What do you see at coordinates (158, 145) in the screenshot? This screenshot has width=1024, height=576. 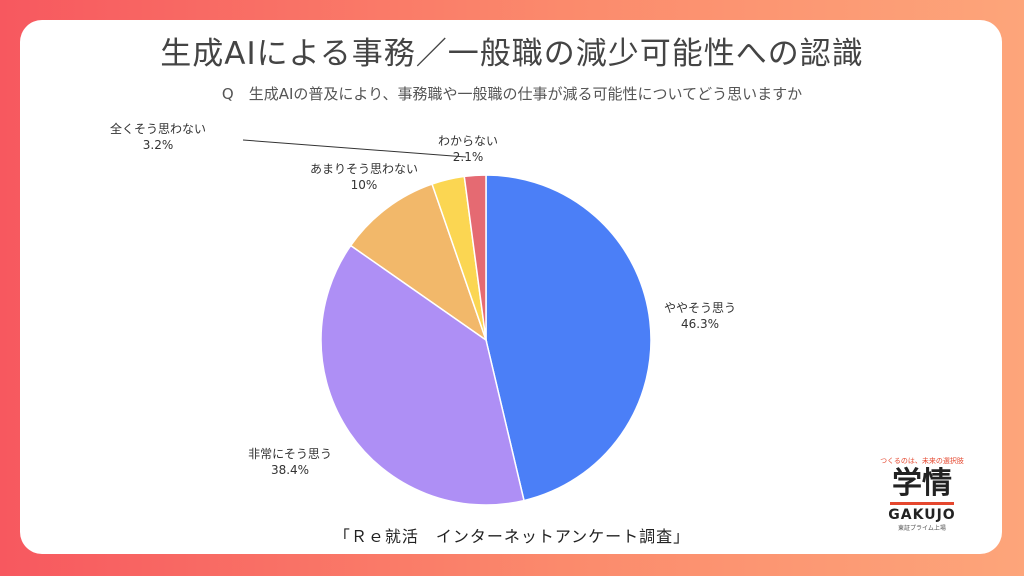 I see `slice-value-label: 3.2%` at bounding box center [158, 145].